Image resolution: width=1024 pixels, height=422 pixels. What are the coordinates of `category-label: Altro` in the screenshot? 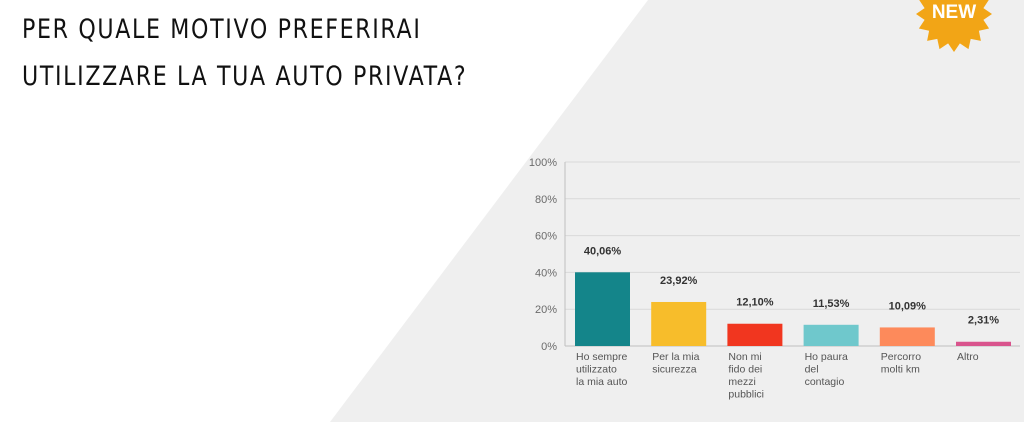 It's located at (968, 357).